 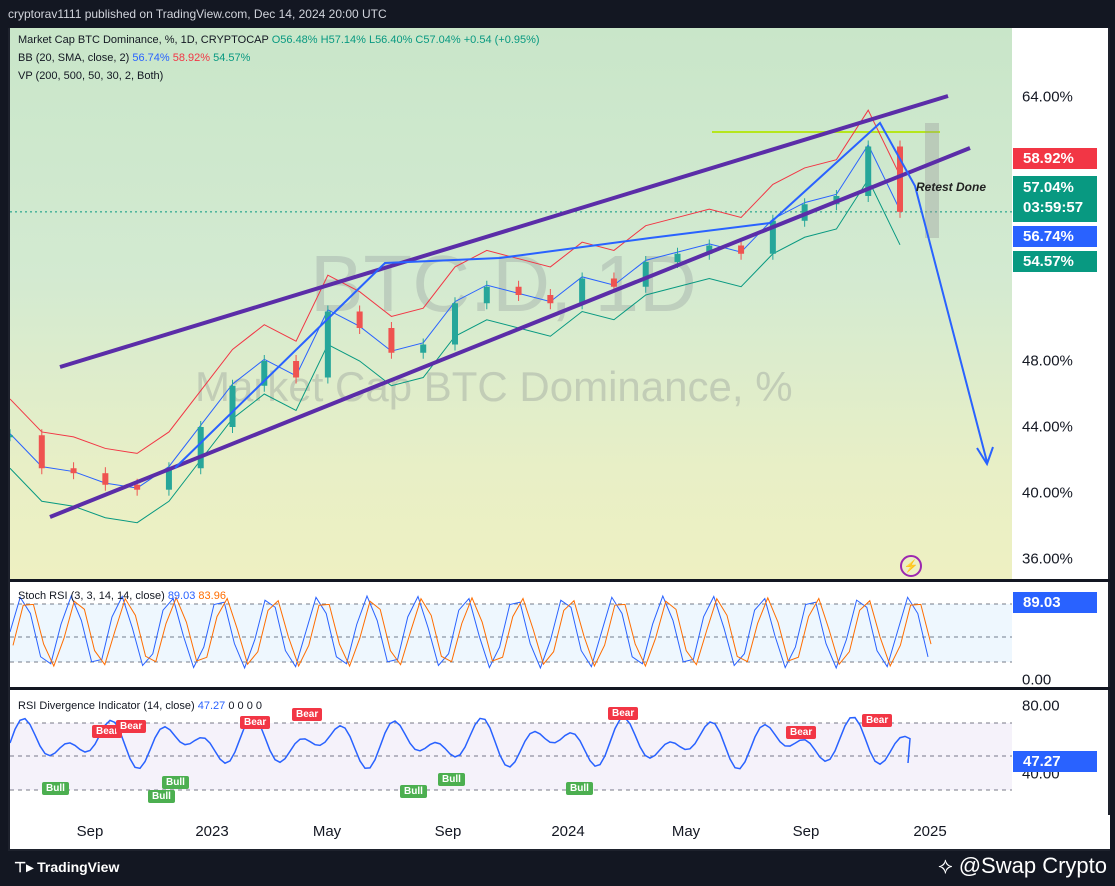 I want to click on countdown-value: 03:59:57, so click(x=1053, y=207).